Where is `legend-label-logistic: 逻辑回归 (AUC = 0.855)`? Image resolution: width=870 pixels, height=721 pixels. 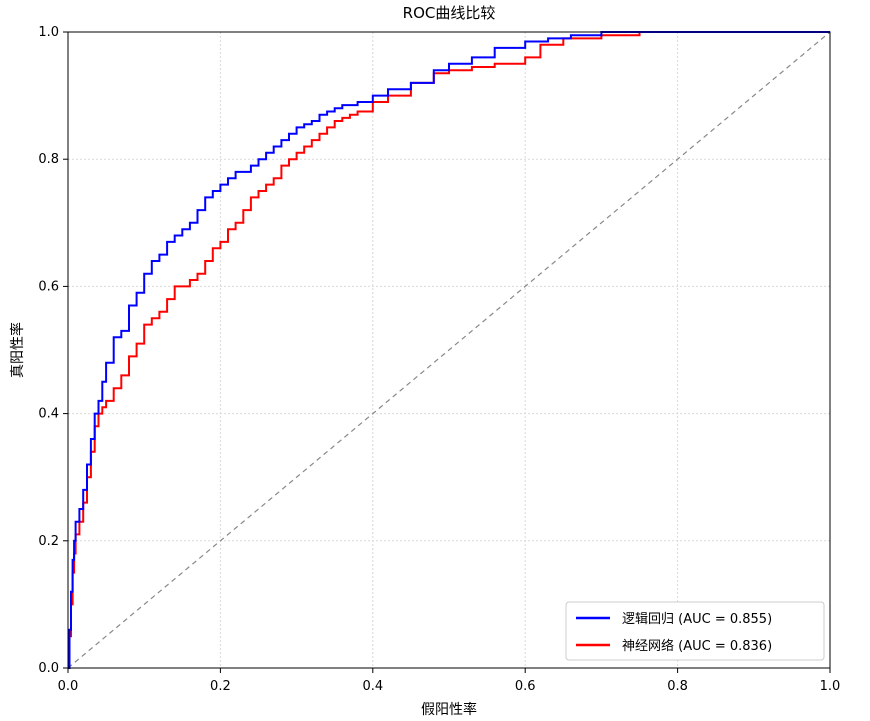
legend-label-logistic: 逻辑回归 (AUC = 0.855) is located at coordinates (697, 619).